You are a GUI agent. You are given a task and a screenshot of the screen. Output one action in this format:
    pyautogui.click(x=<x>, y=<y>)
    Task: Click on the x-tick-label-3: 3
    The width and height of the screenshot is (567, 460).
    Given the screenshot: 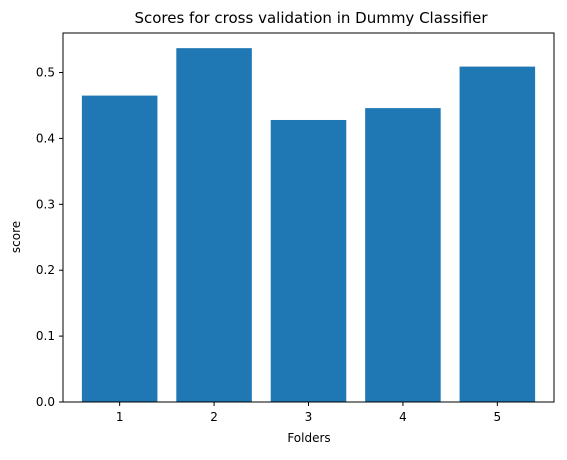 What is the action you would take?
    pyautogui.click(x=309, y=417)
    